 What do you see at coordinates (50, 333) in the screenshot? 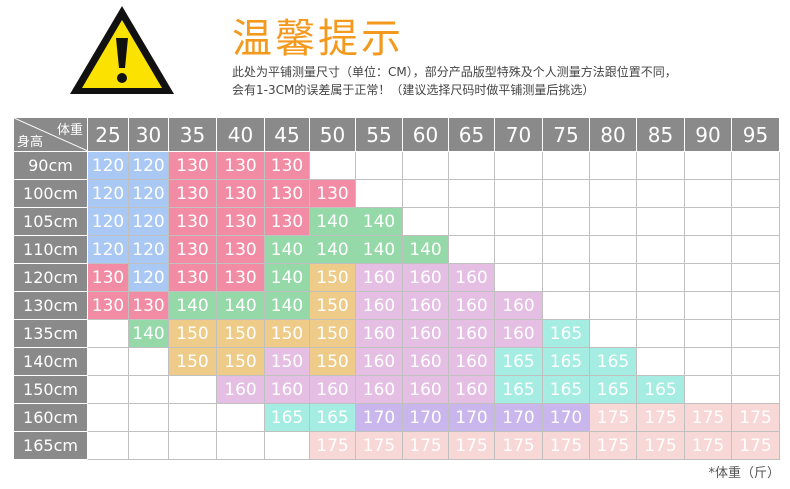
I see `height-header: 135cm` at bounding box center [50, 333].